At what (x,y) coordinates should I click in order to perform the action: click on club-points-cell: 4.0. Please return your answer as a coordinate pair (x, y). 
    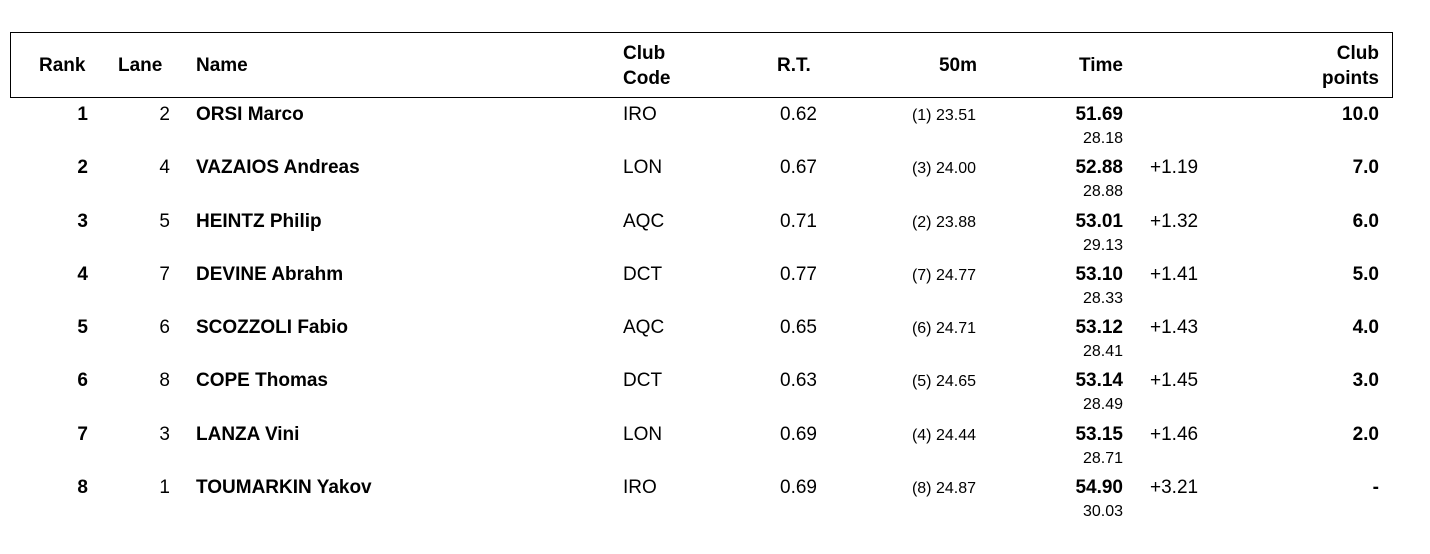
    Looking at the image, I should click on (1365, 327).